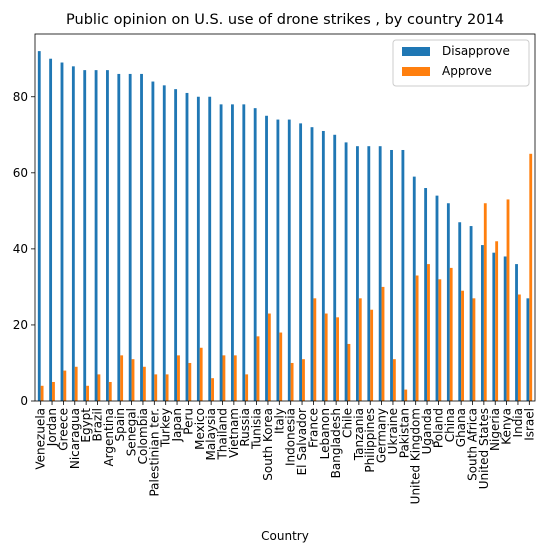 The width and height of the screenshot is (546, 552). I want to click on x-tick-label: Venezuela, so click(41, 439).